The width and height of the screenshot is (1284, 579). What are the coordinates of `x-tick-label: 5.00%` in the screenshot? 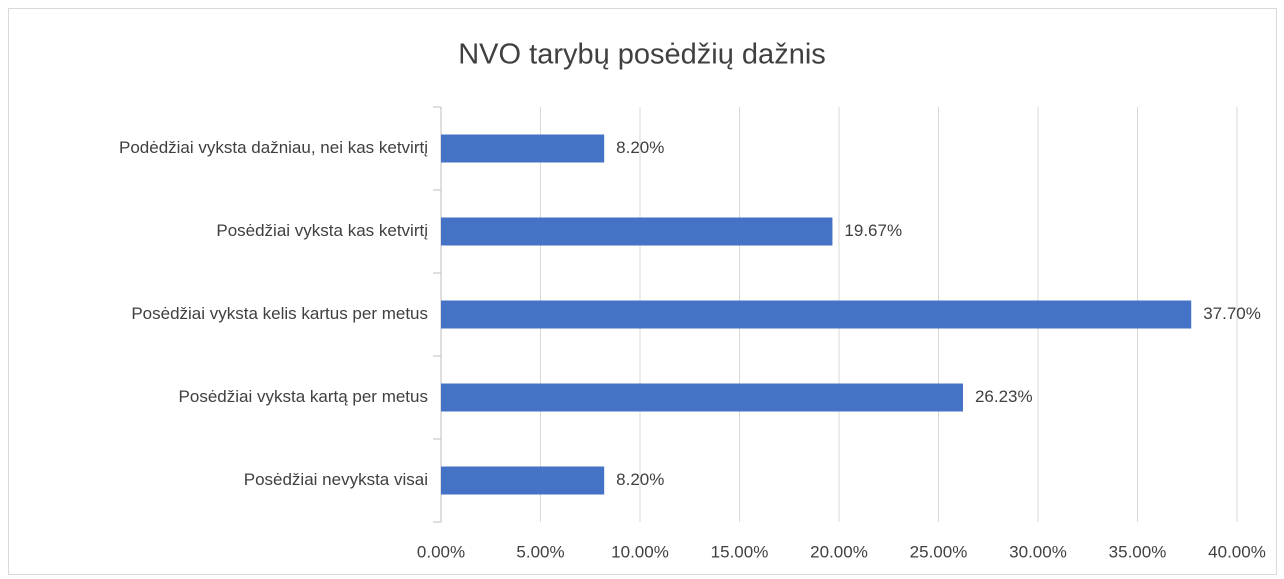 It's located at (540, 551).